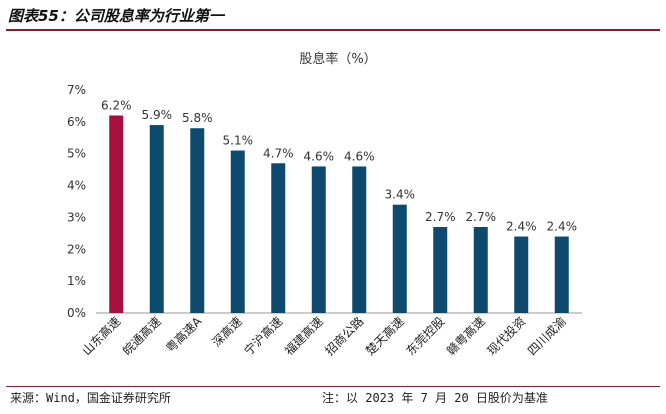 The width and height of the screenshot is (666, 414). What do you see at coordinates (76, 186) in the screenshot?
I see `y-tick-label: 4%` at bounding box center [76, 186].